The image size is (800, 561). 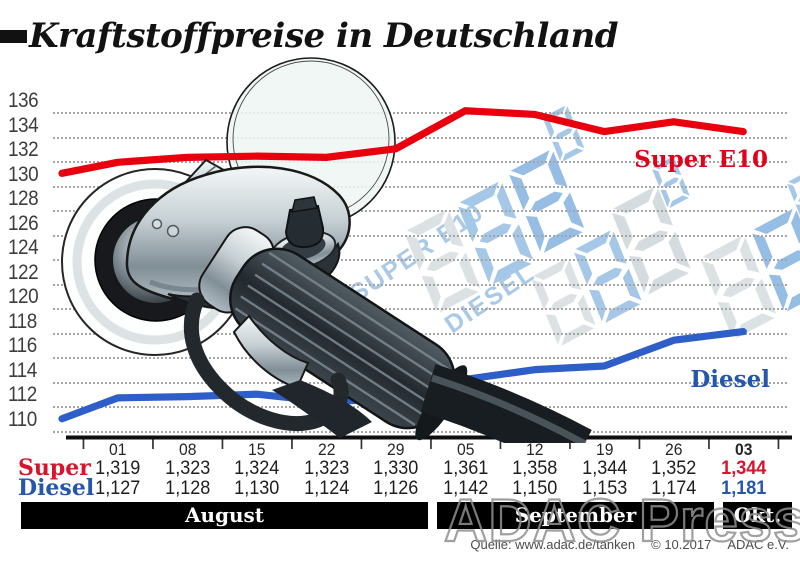 I want to click on table-date-row: 01 08 15 22 29 05 12 19 26 03, so click(x=400, y=451).